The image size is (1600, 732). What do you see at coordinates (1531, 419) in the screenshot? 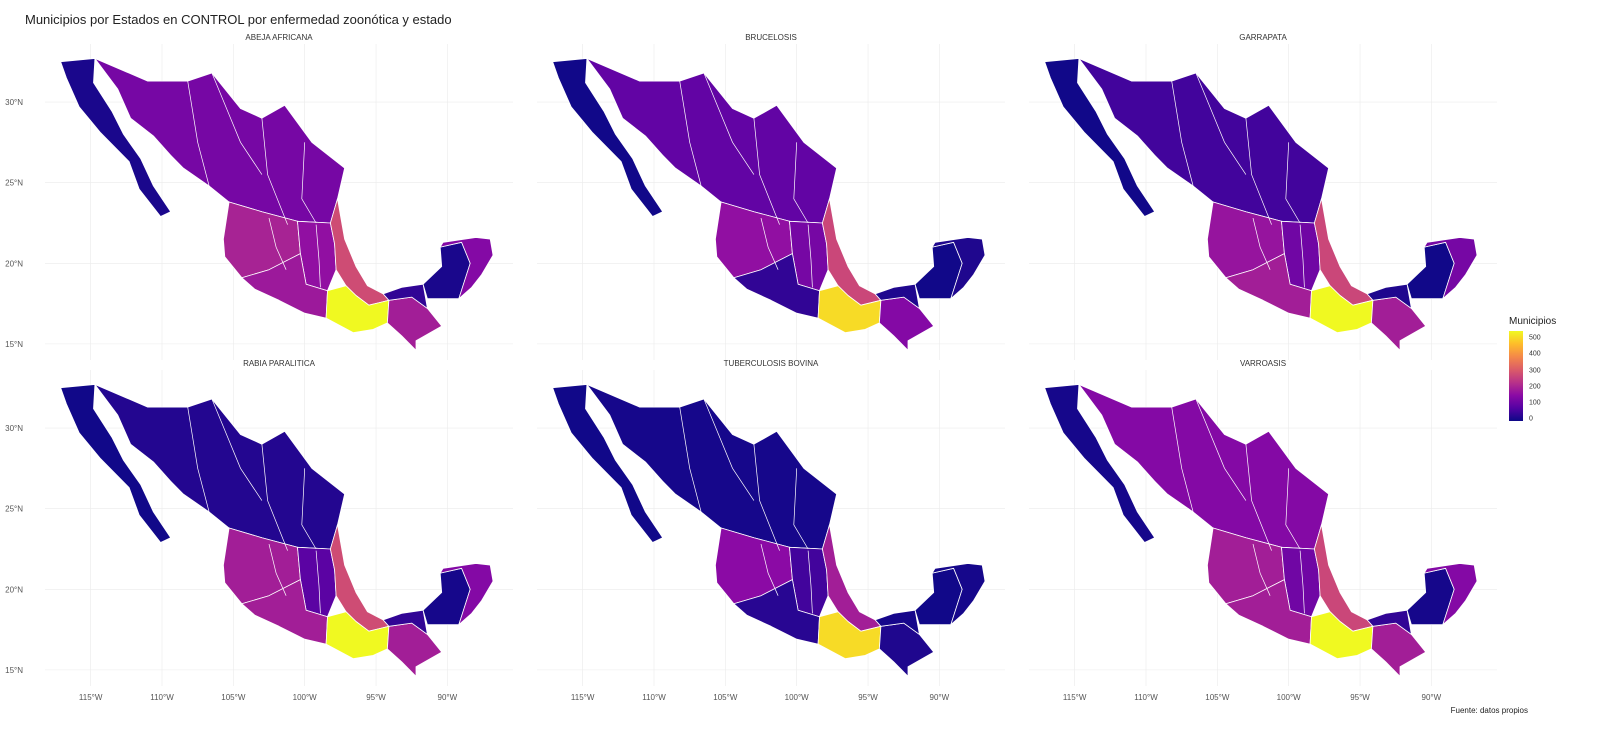
I see `legend-tick: 0` at bounding box center [1531, 419].